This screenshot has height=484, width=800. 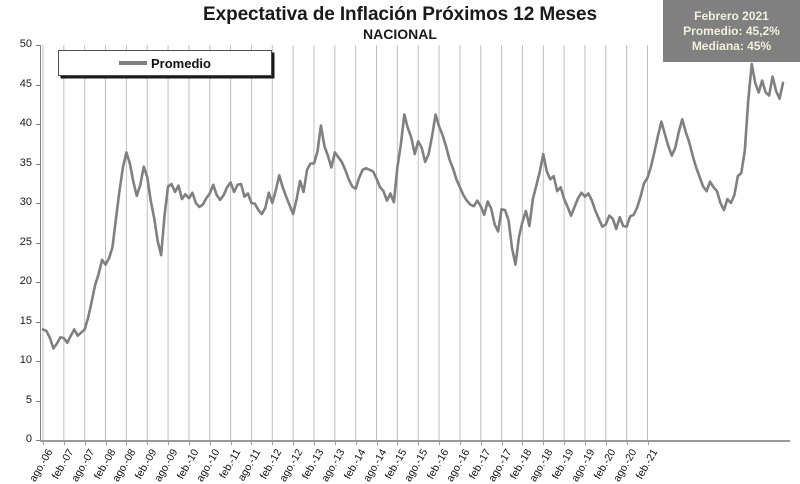 I want to click on y-axis-tick-label: 40, so click(x=25, y=123).